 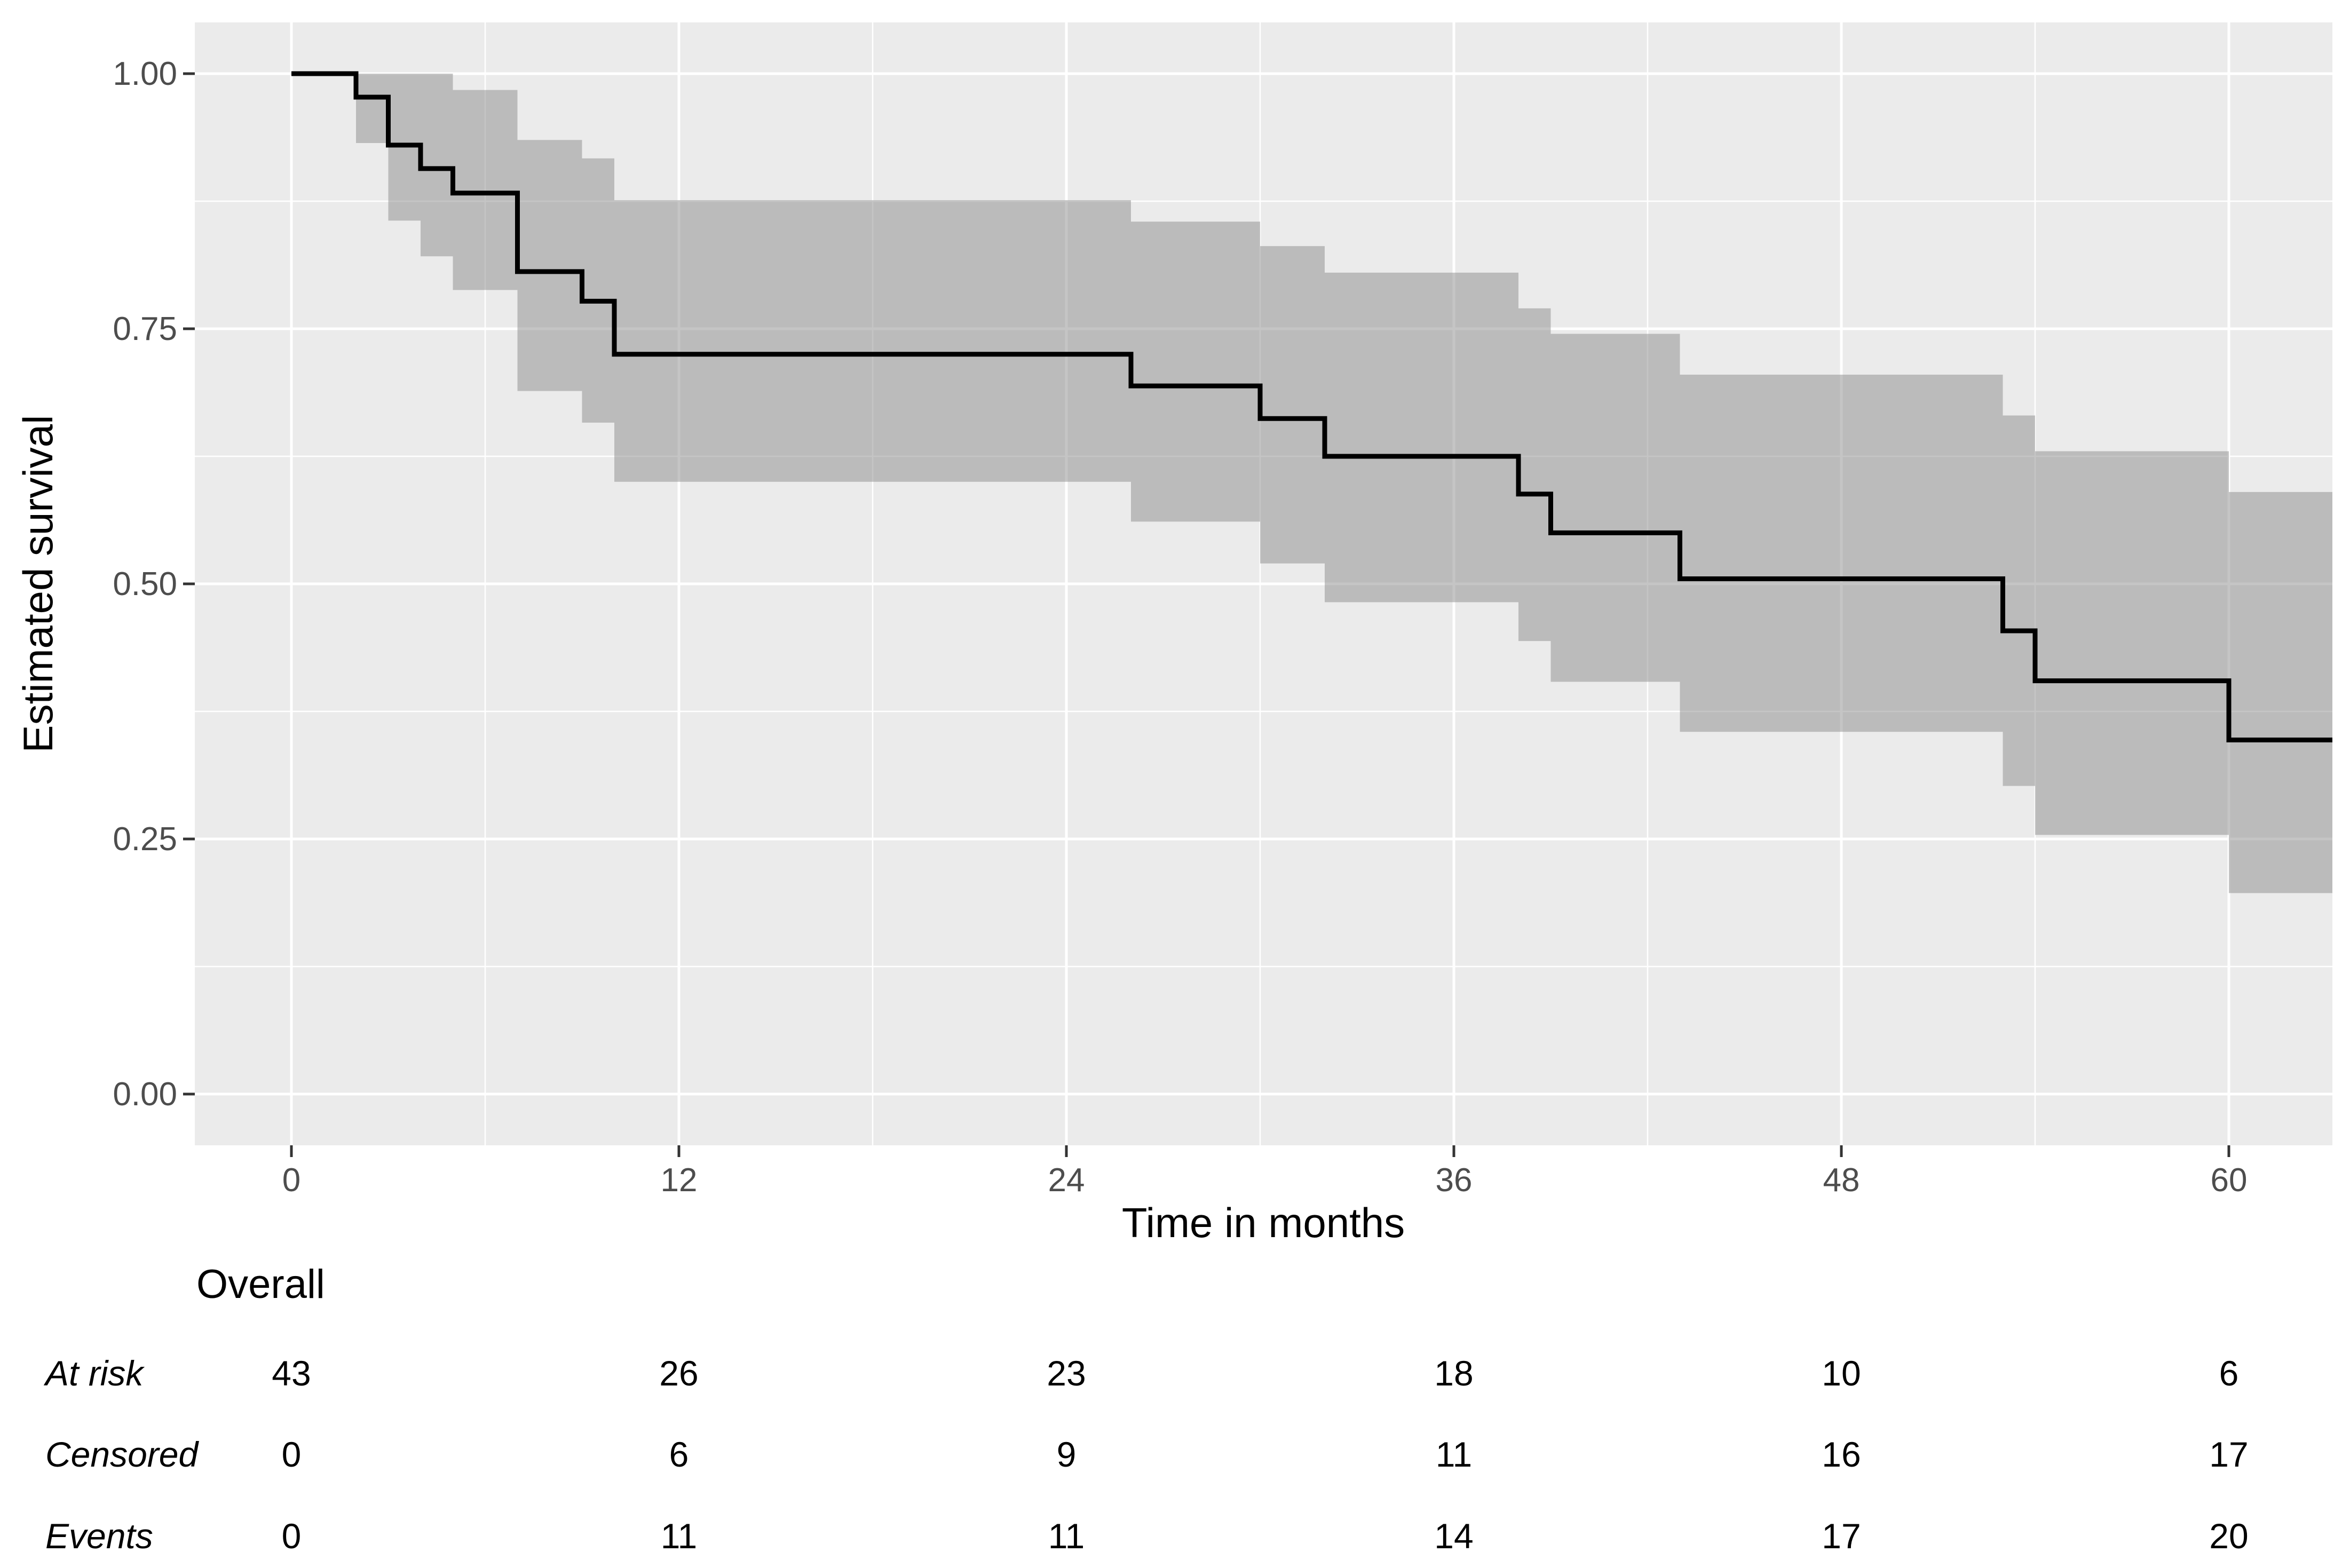 What do you see at coordinates (291, 1181) in the screenshot?
I see `x-tick-label: 0` at bounding box center [291, 1181].